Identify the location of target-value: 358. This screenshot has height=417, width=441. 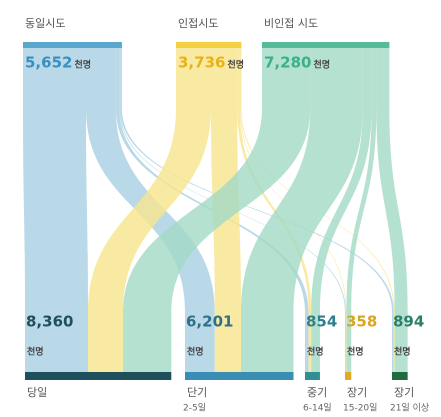
(361, 322).